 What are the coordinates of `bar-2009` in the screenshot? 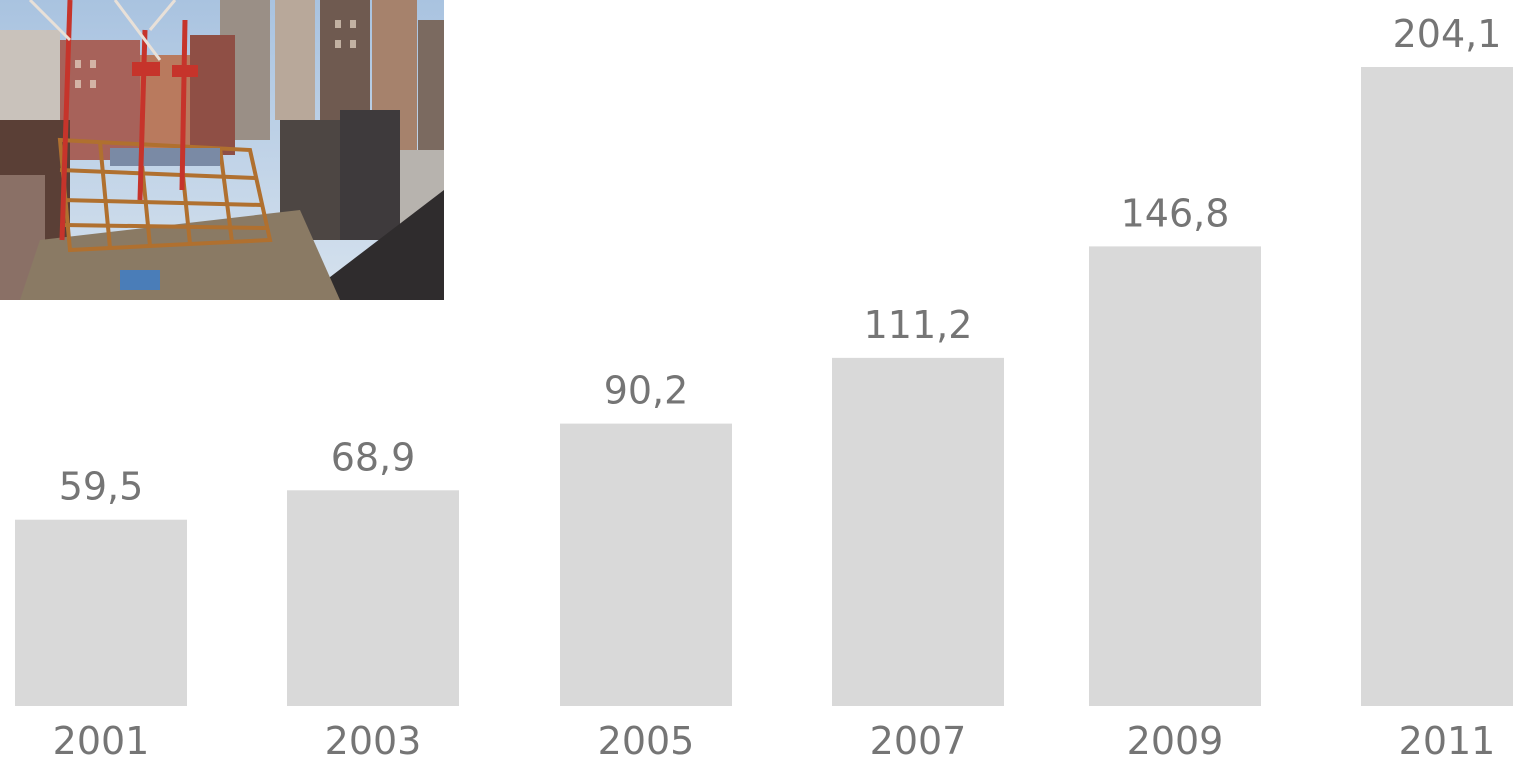 It's located at (1175, 476).